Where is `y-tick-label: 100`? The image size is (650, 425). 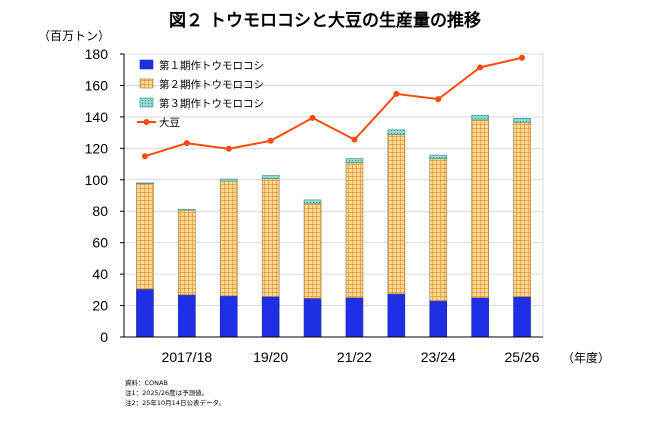 y-tick-label: 100 is located at coordinates (97, 180).